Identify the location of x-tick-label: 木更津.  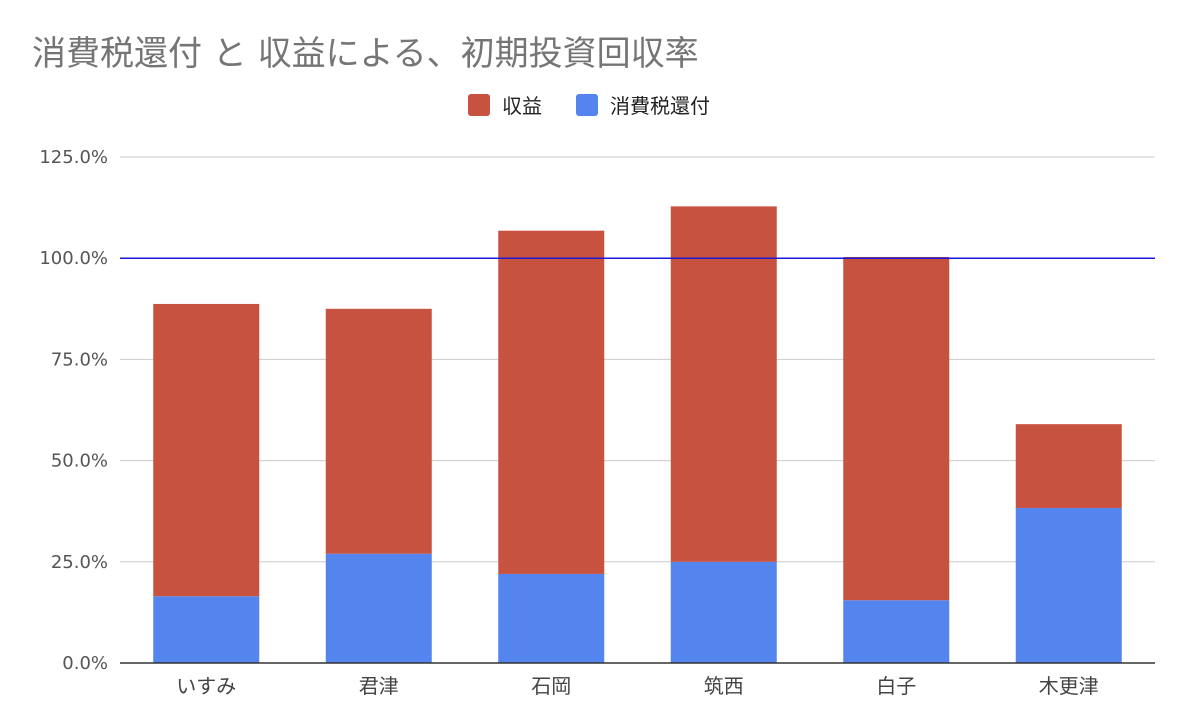
(1069, 686).